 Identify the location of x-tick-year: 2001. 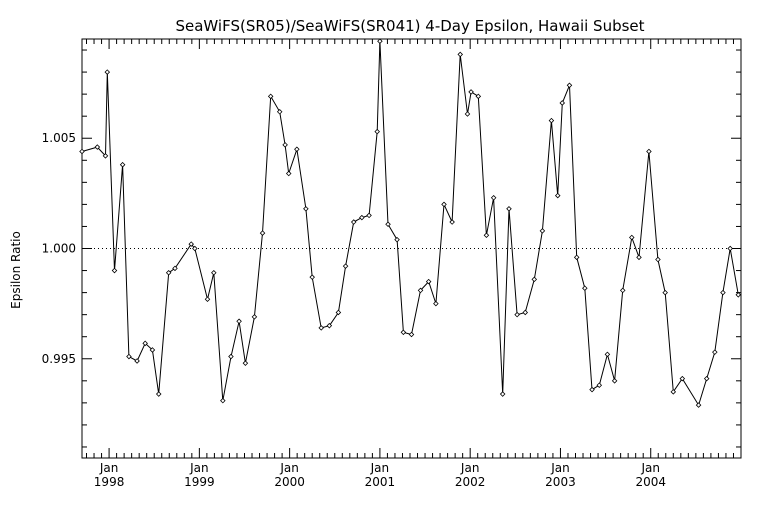
(380, 482).